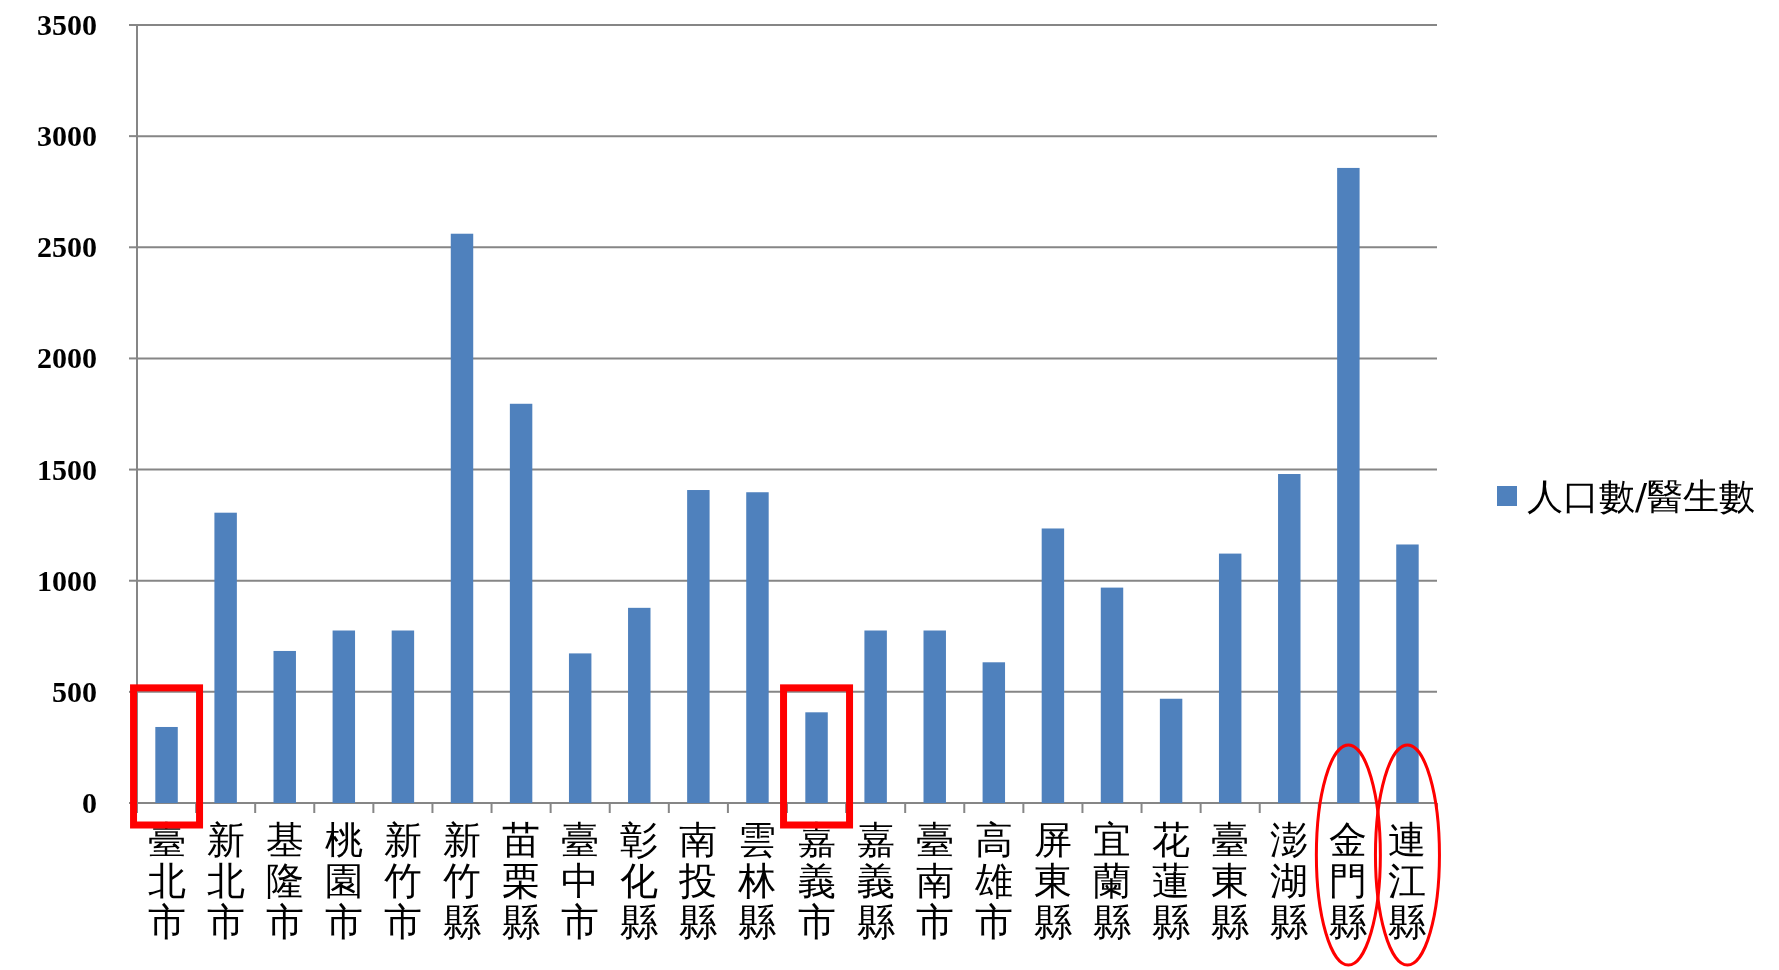  What do you see at coordinates (67, 469) in the screenshot?
I see `y-tick-label: 1500` at bounding box center [67, 469].